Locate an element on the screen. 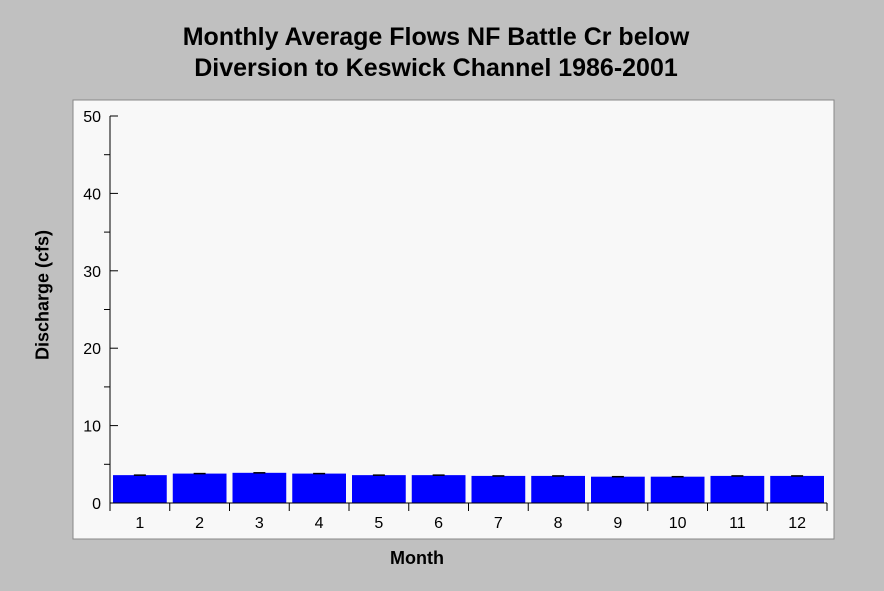 The height and width of the screenshot is (591, 884). y-axis-label: Discharge (cfs) is located at coordinates (42, 295).